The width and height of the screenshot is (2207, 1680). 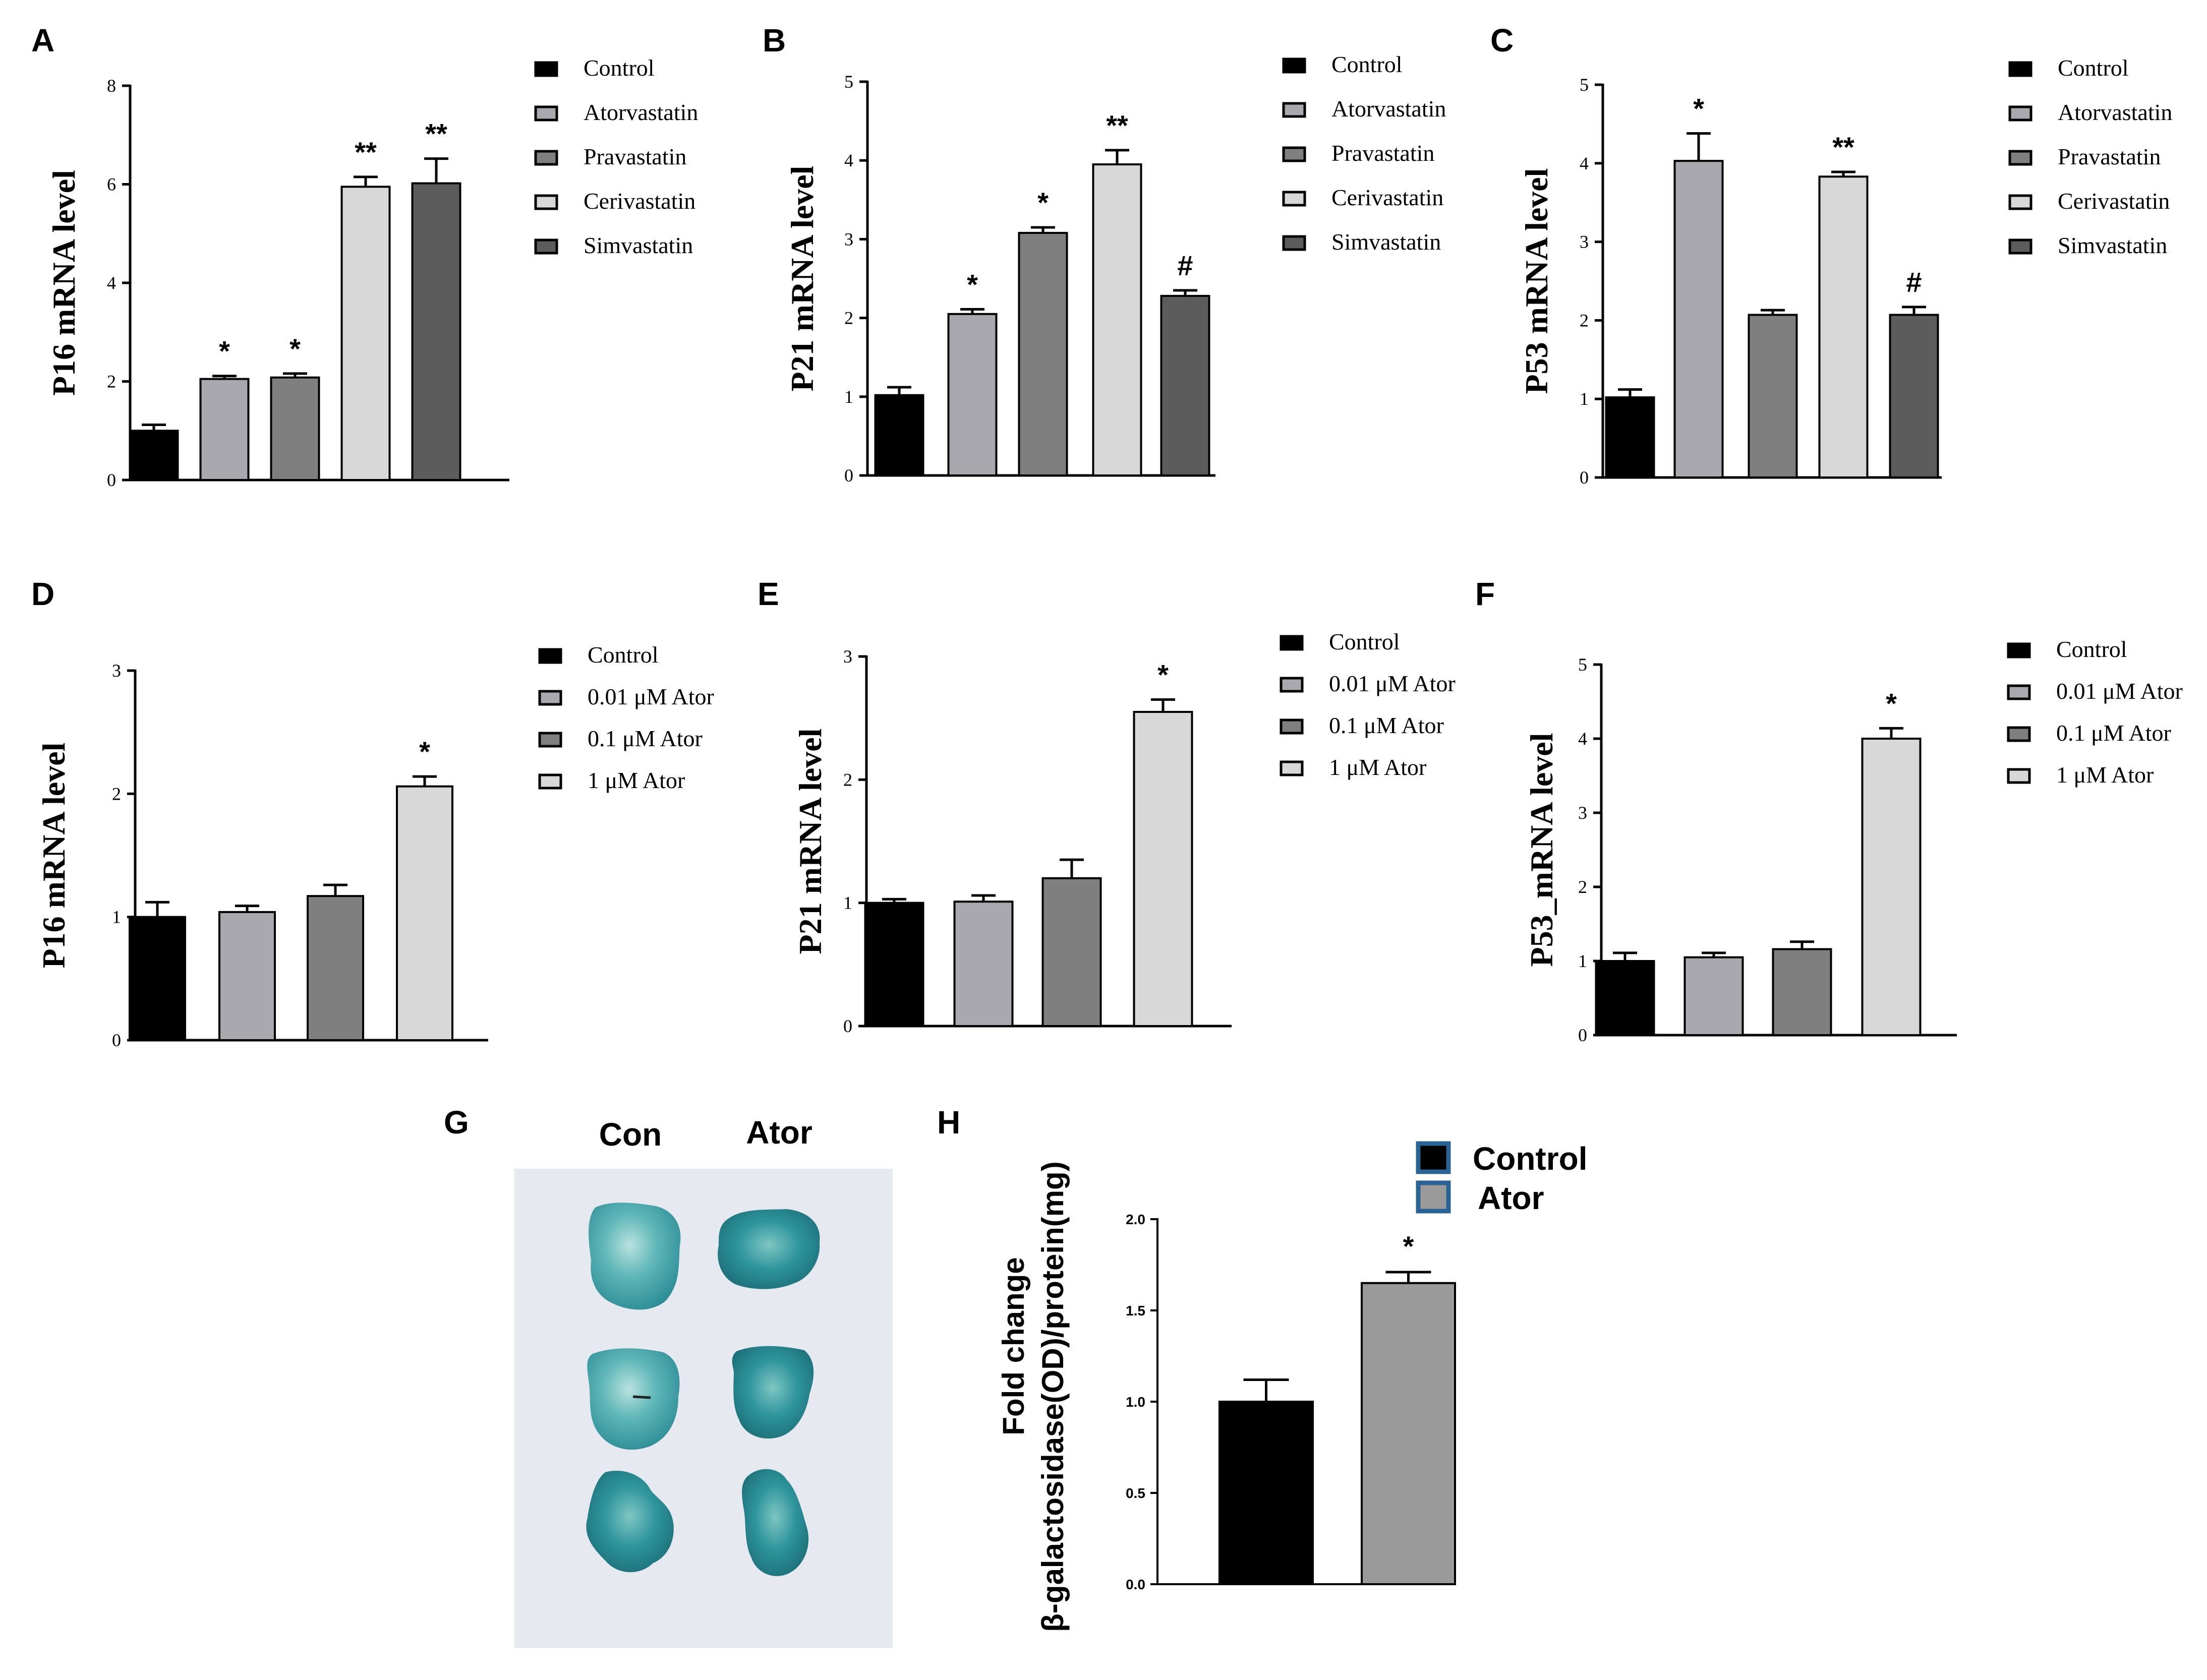 What do you see at coordinates (1135, 1584) in the screenshot?
I see `y-tick-label-h-0: 0.0` at bounding box center [1135, 1584].